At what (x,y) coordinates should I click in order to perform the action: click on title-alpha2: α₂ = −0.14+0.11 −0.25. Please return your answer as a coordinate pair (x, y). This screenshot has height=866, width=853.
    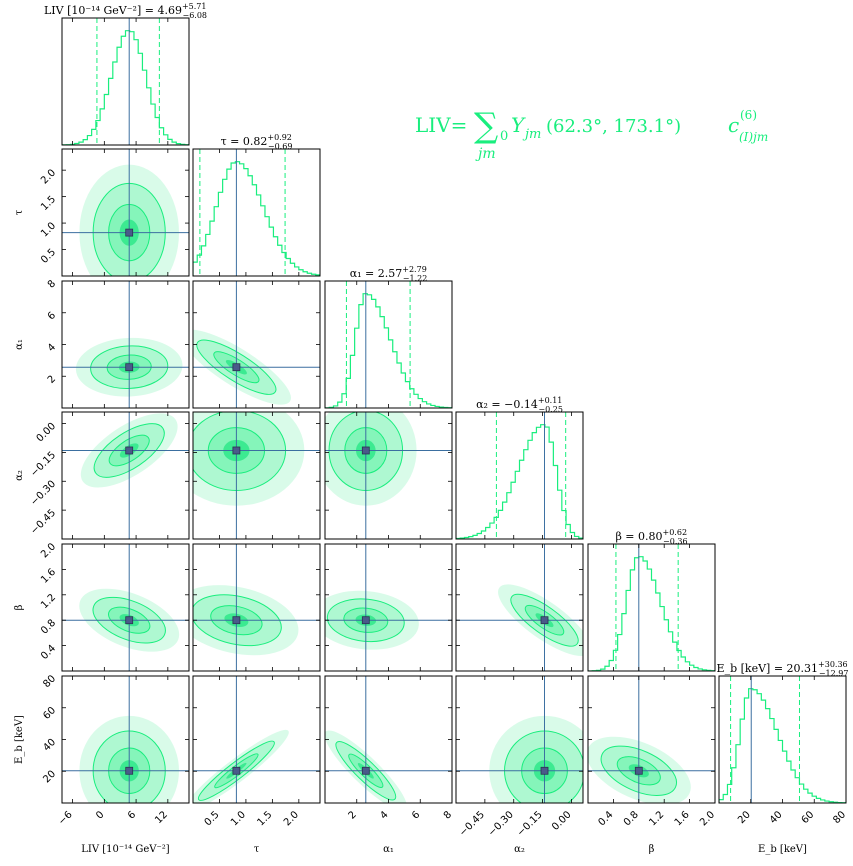
    Looking at the image, I should click on (519, 405).